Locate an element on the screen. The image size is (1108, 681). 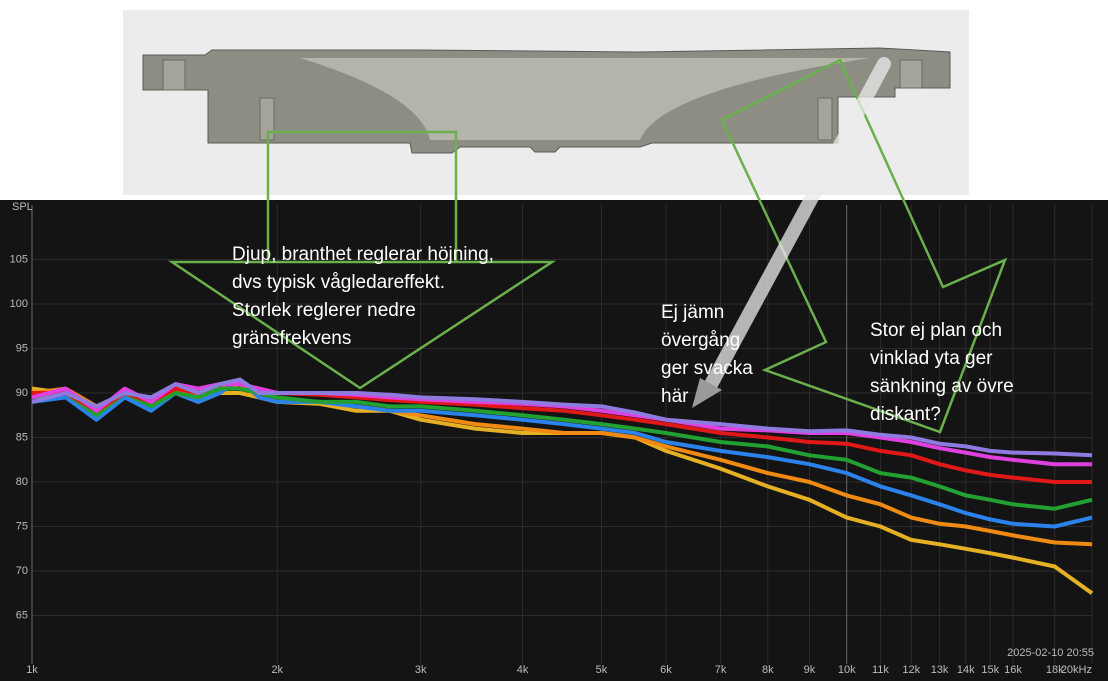
x-tick-label: 15k is located at coordinates (990, 670).